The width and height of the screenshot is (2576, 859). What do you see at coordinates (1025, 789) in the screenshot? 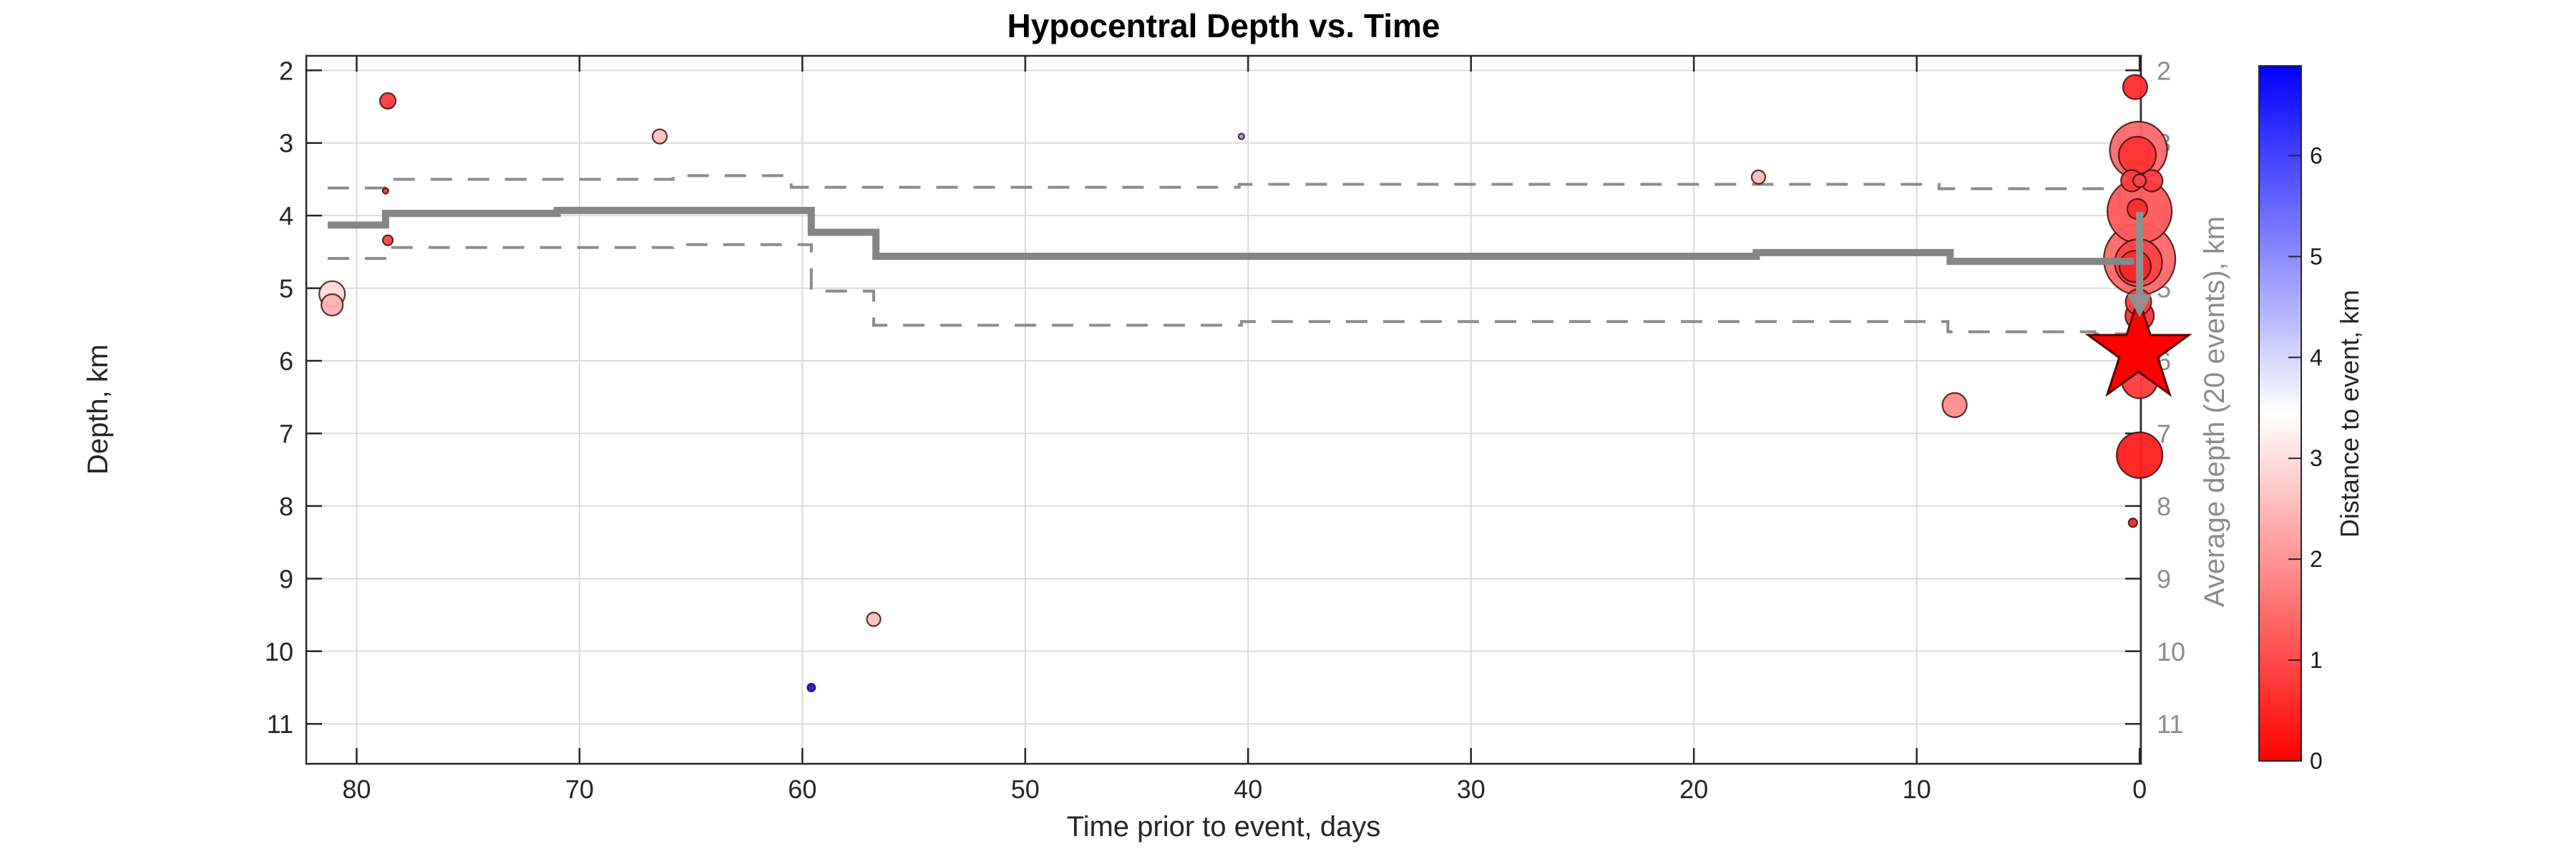
I see `x-tick-label: 50` at bounding box center [1025, 789].